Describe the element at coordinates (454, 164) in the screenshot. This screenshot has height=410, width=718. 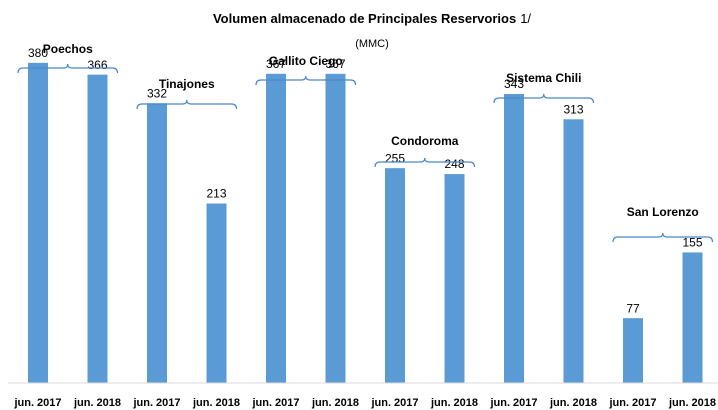
I see `value-label: 248` at that location.